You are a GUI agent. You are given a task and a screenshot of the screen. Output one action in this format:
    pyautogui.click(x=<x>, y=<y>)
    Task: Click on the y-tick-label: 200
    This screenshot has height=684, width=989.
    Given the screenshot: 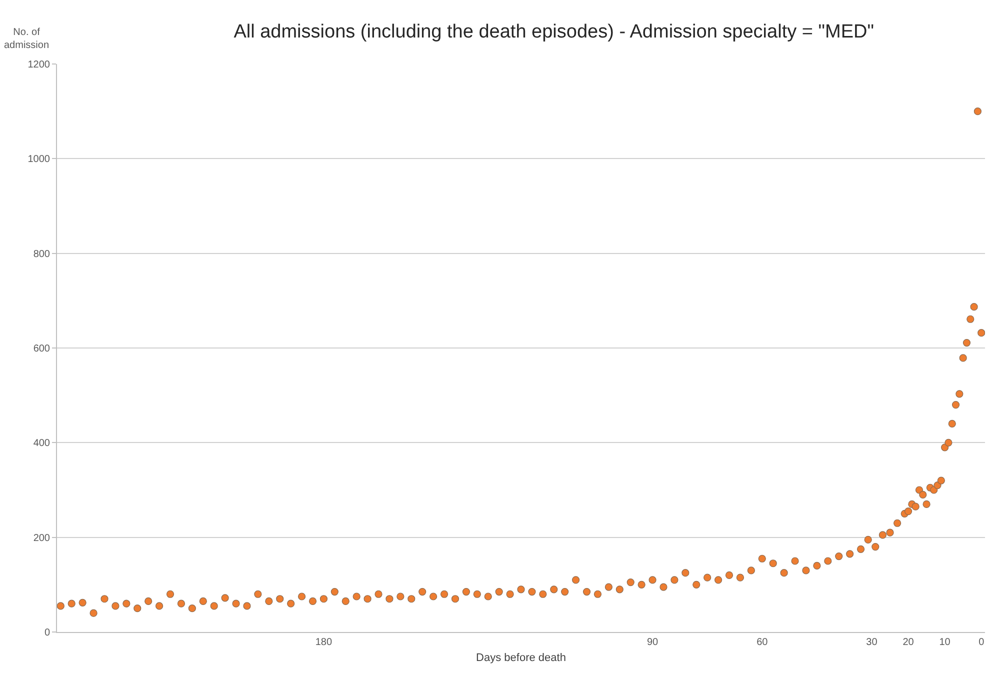 What is the action you would take?
    pyautogui.click(x=41, y=538)
    